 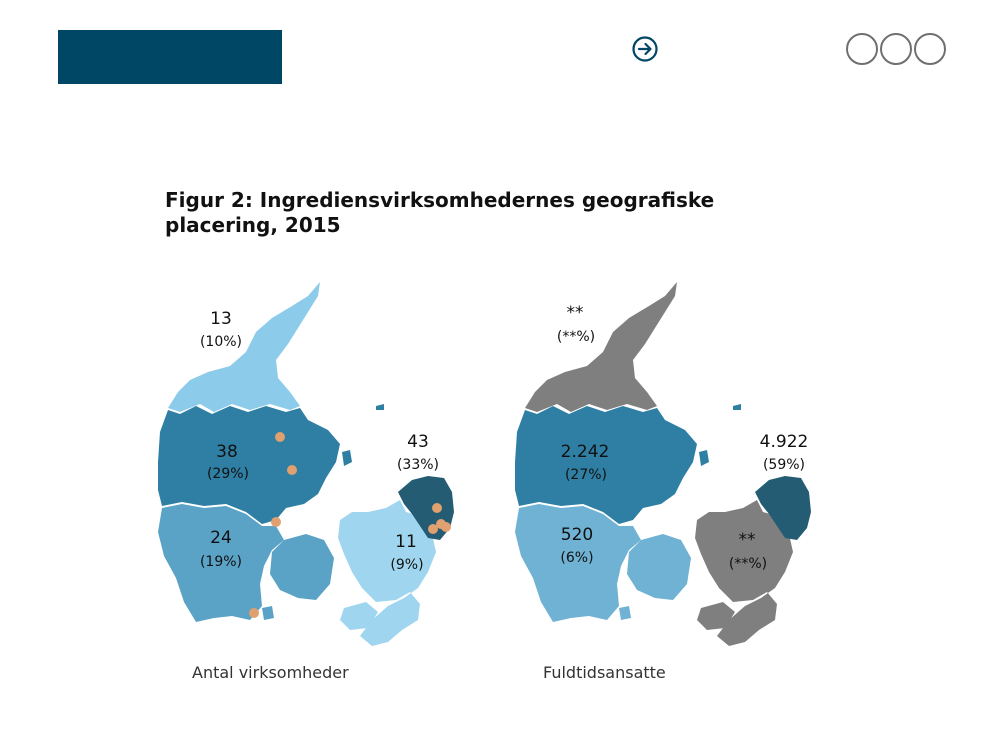 I want to click on right-label-syddanmark-num: 520, so click(x=577, y=535).